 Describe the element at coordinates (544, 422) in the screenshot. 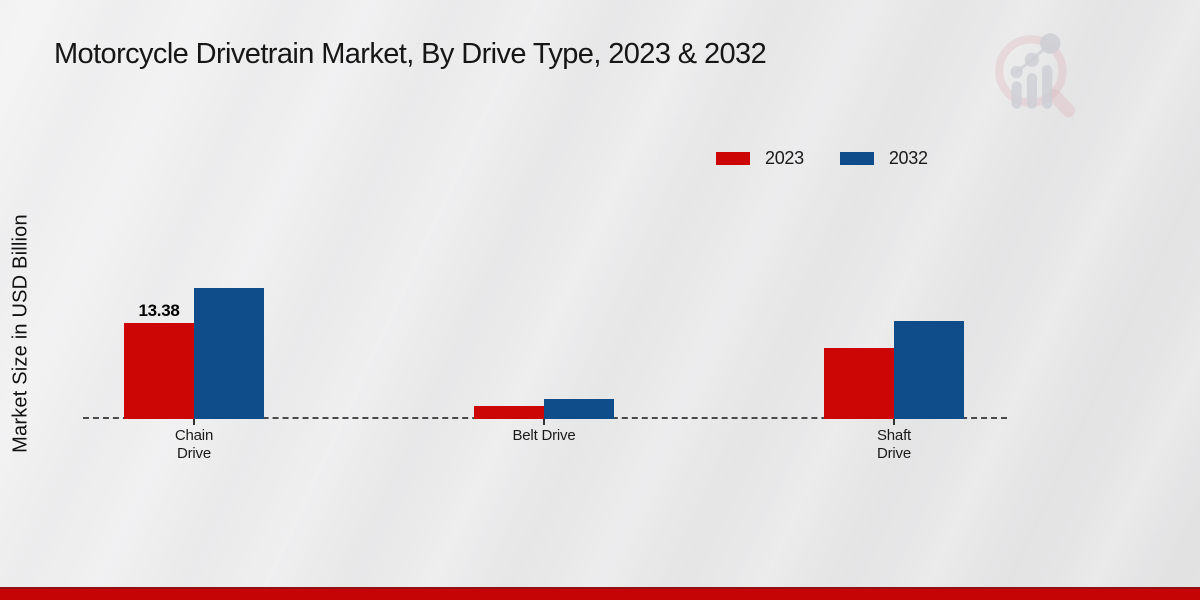

I see `x-axis-tick-belt-drive` at that location.